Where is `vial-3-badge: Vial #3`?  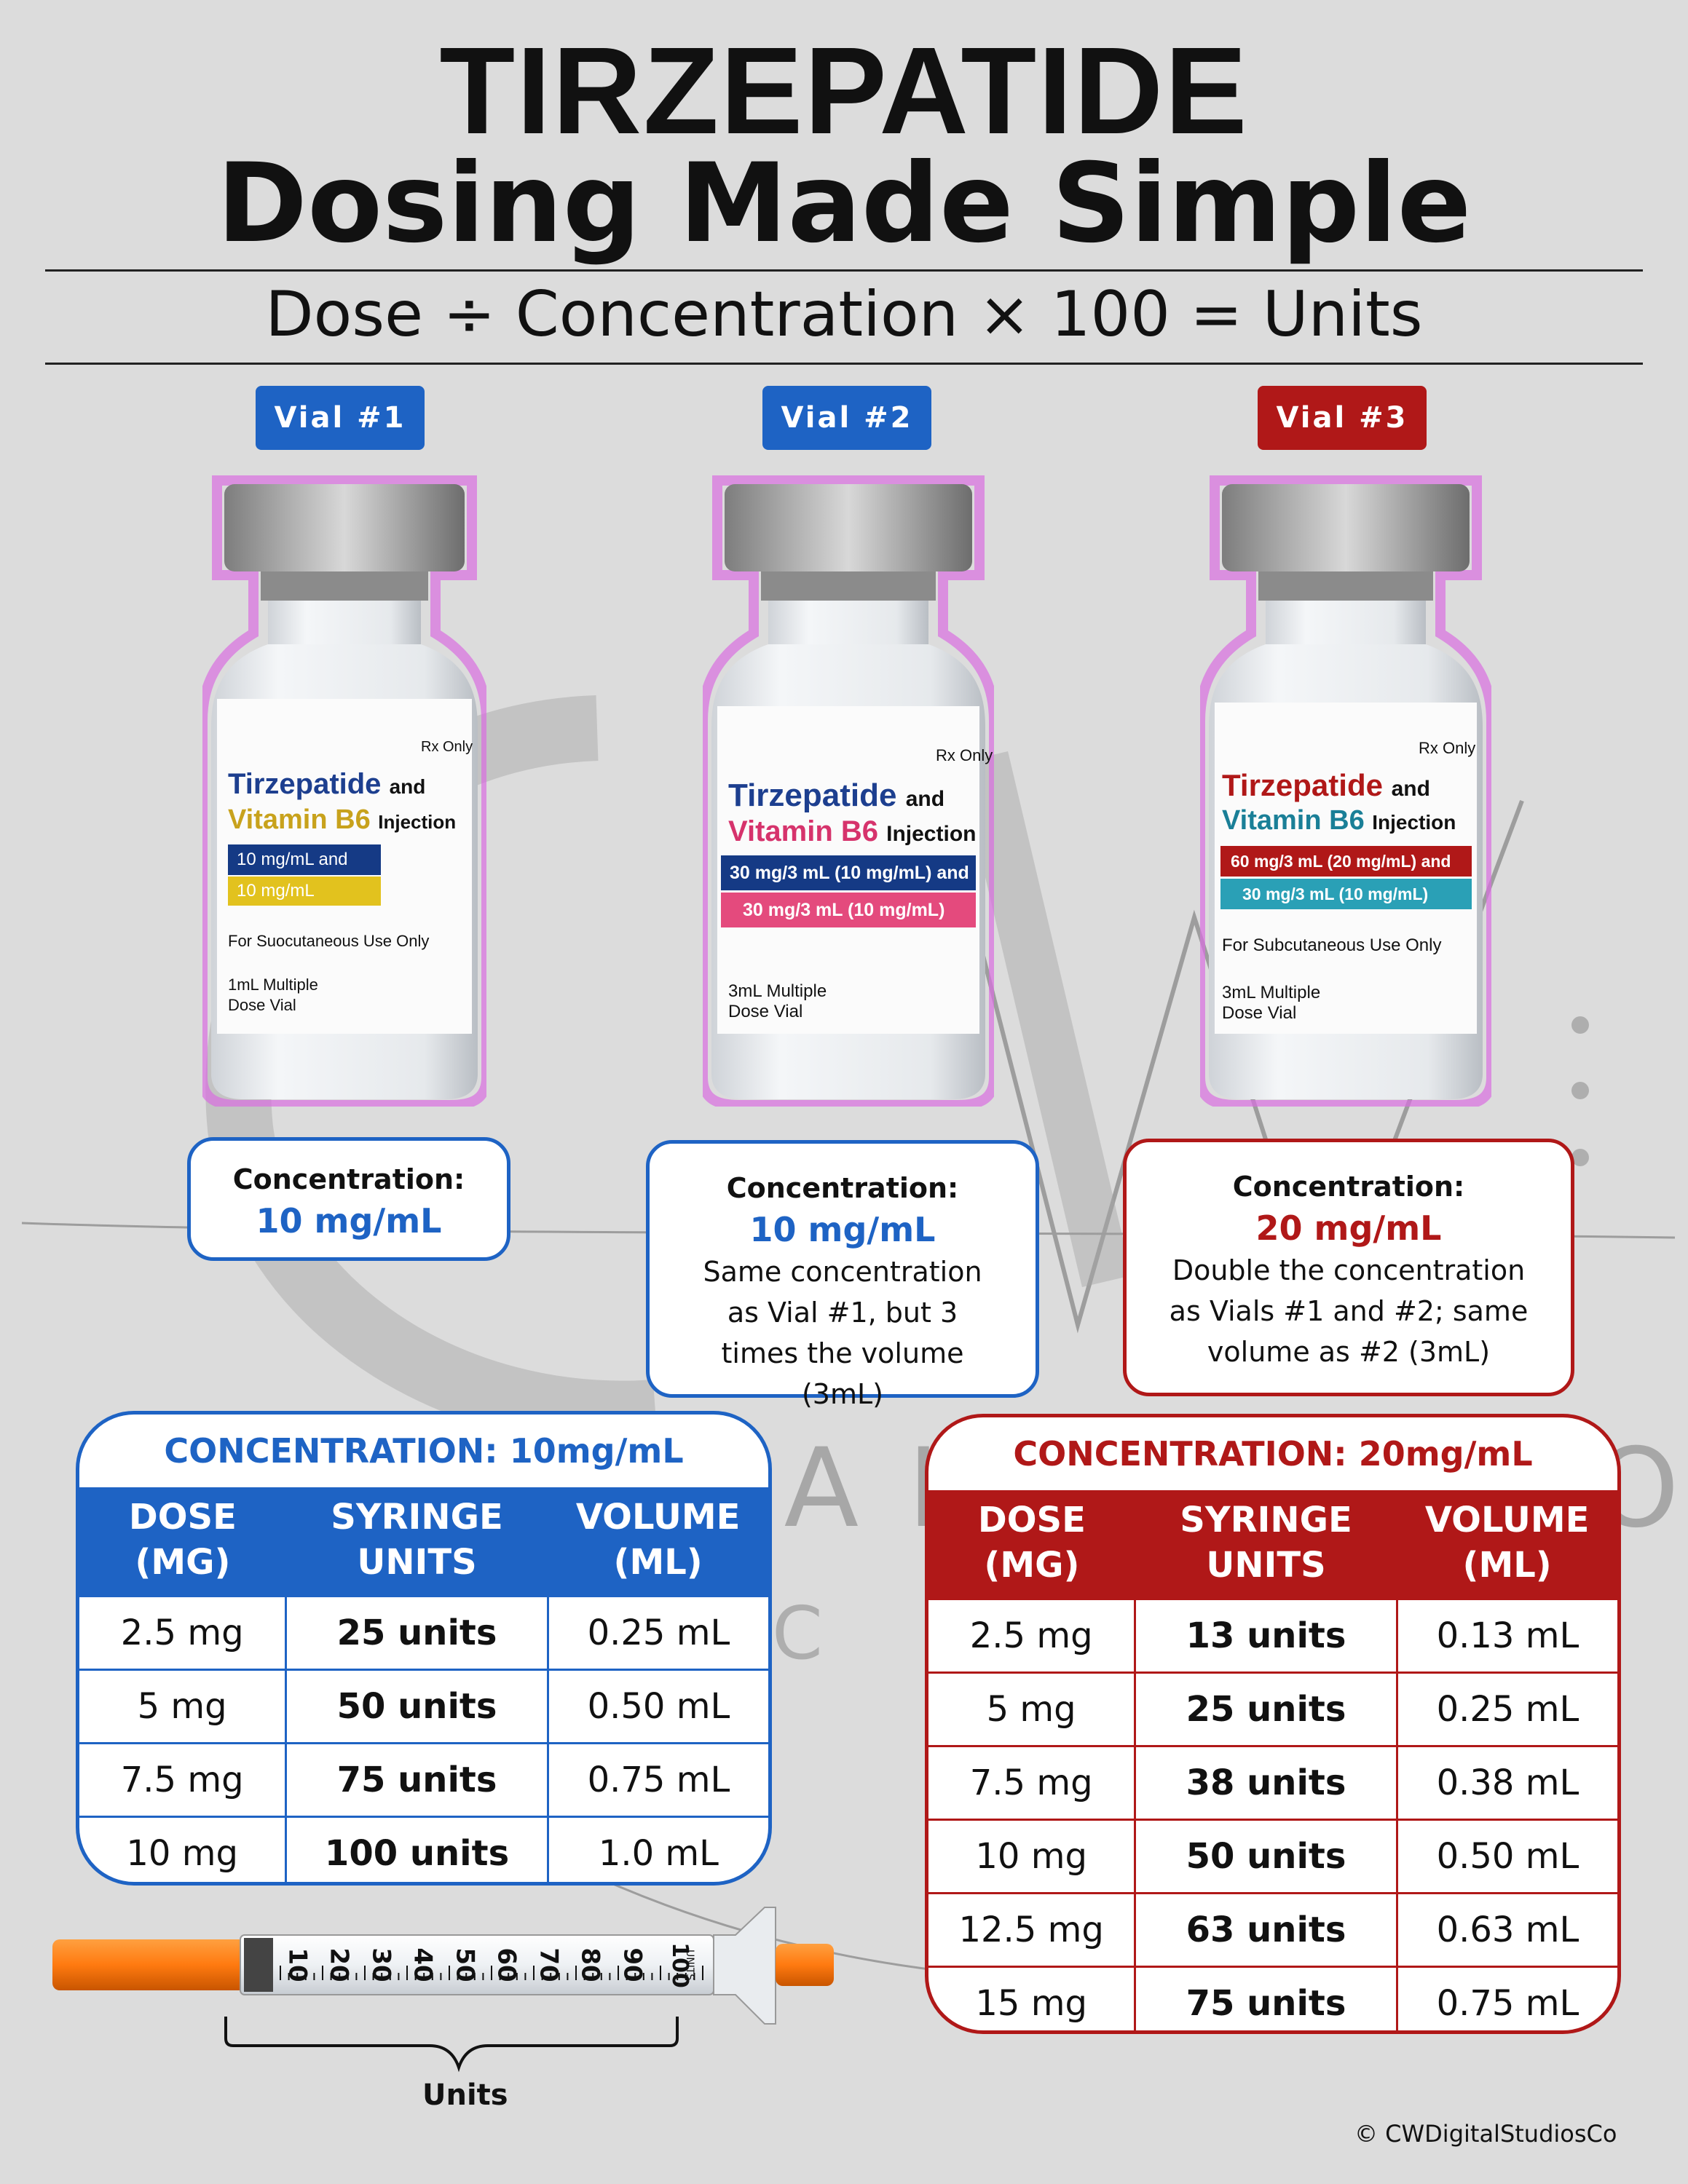
vial-3-badge: Vial #3 is located at coordinates (1342, 418).